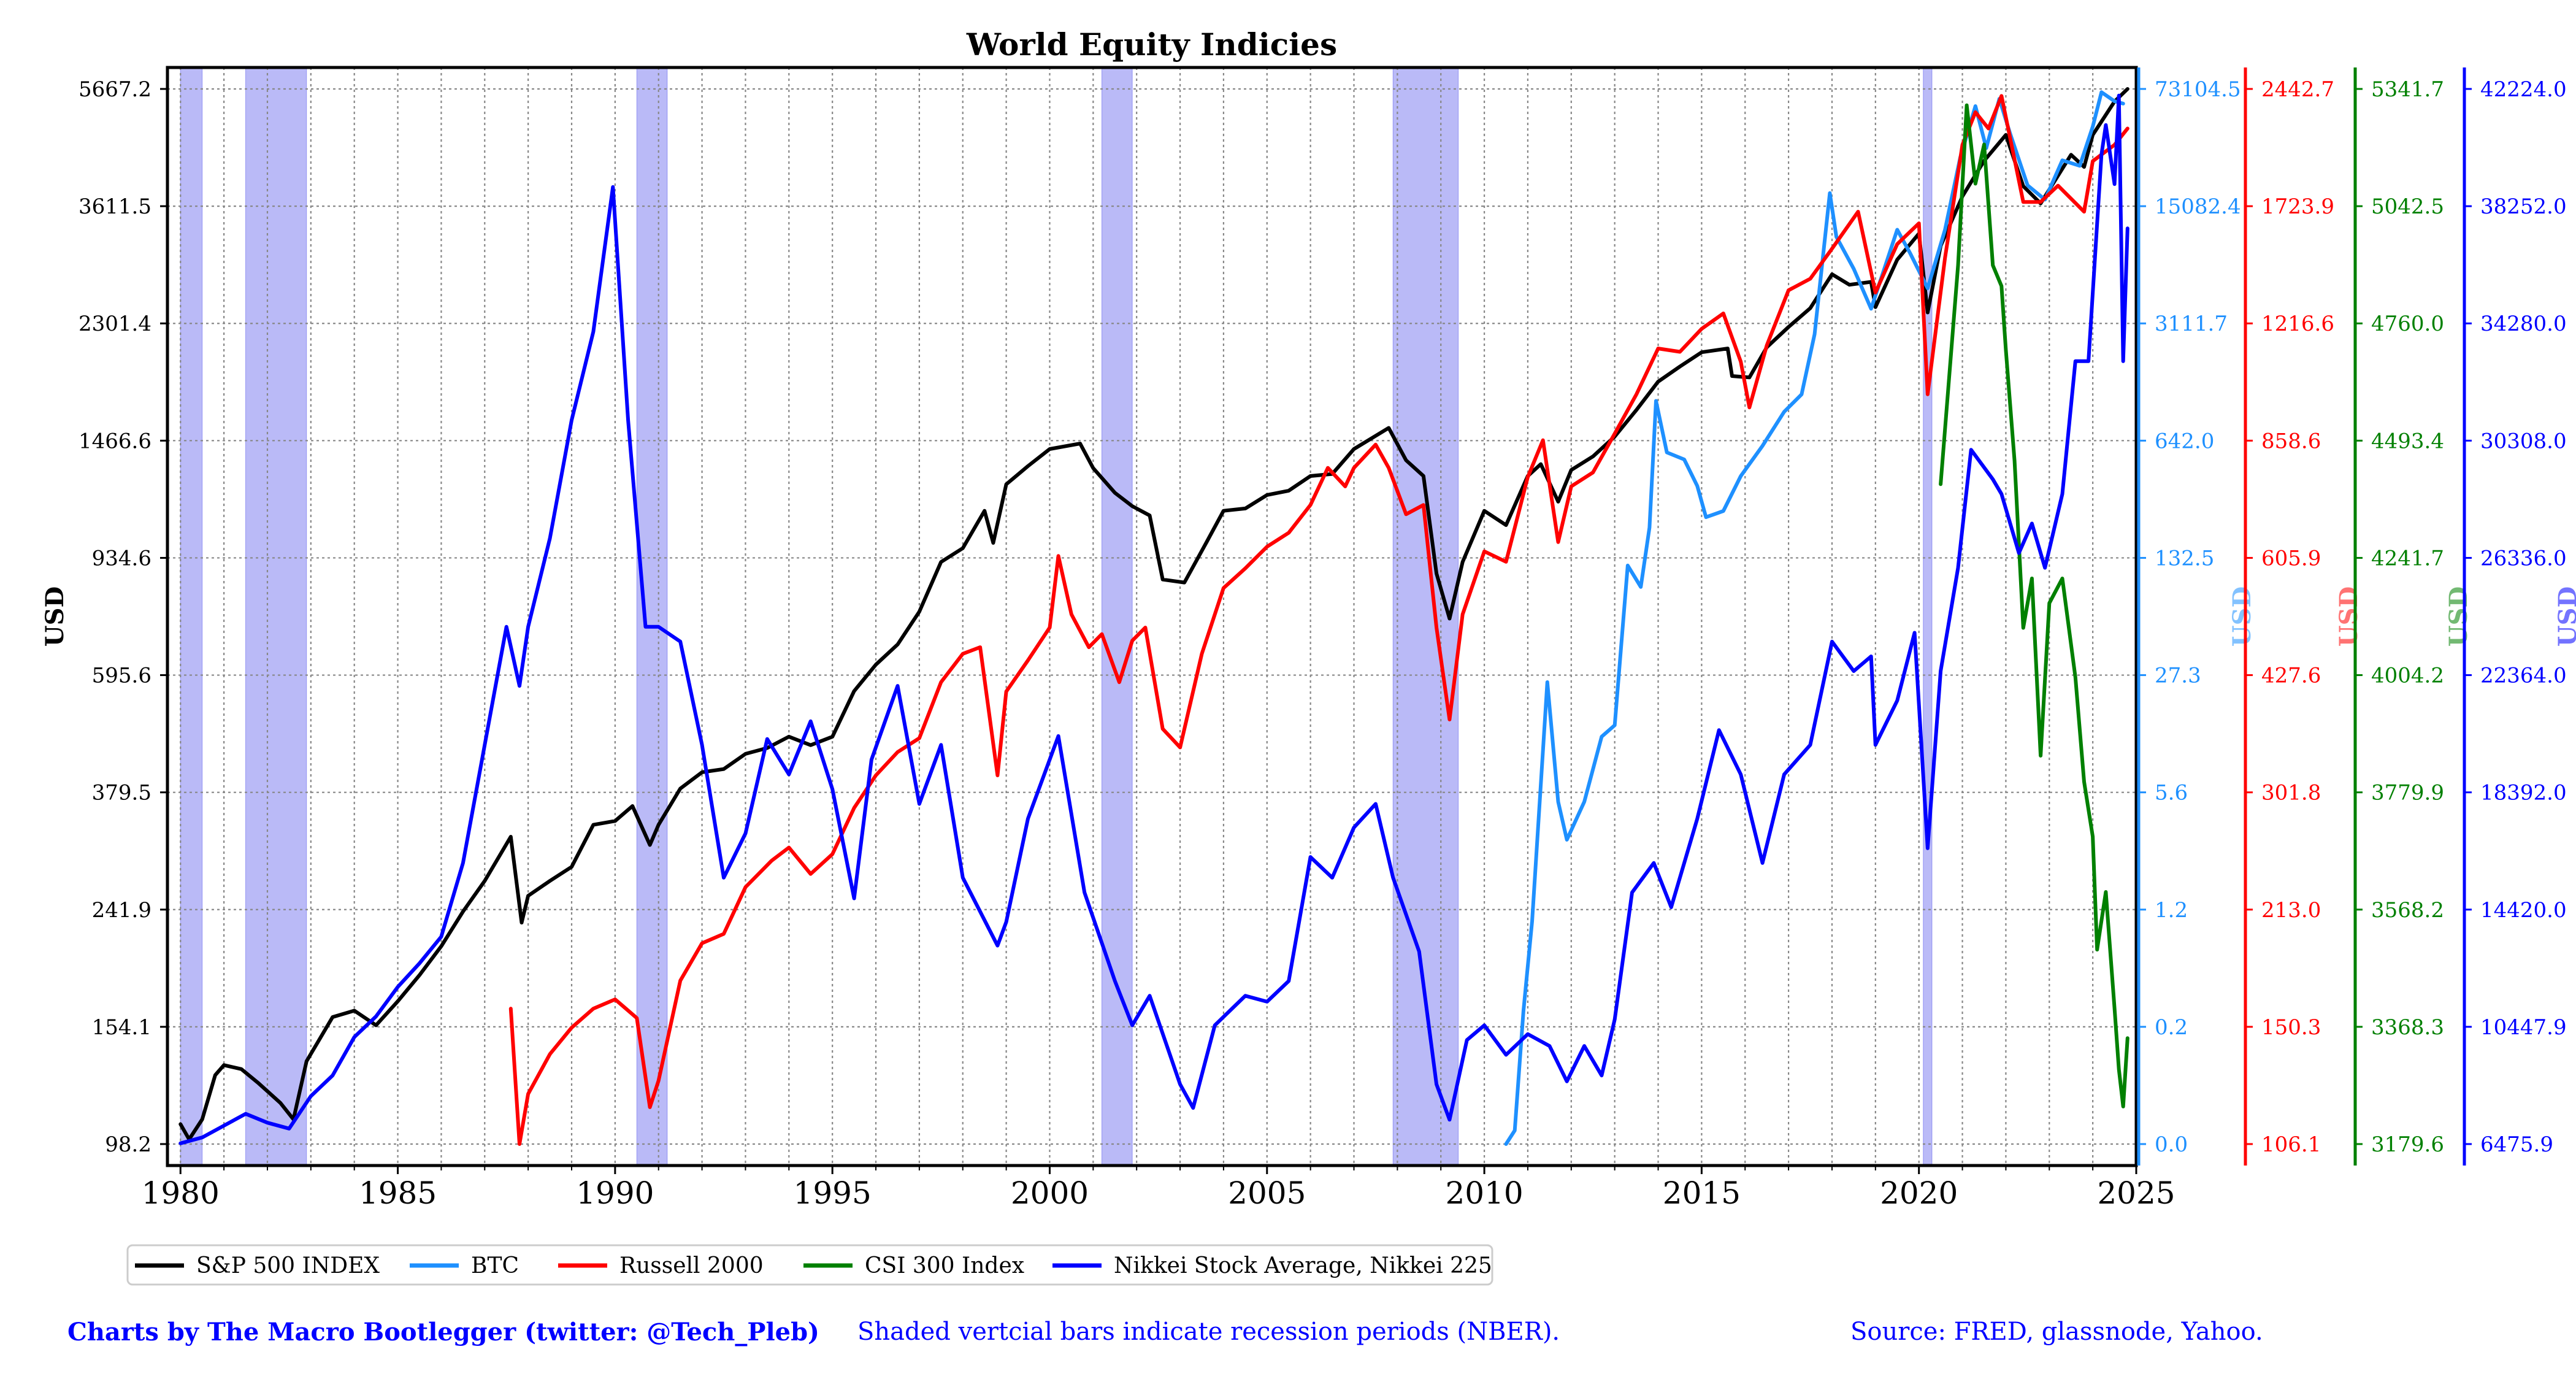 This screenshot has width=2576, height=1379. What do you see at coordinates (2056, 1332) in the screenshot?
I see `source-text: Source: FRED, glassnode, Yahoo.` at bounding box center [2056, 1332].